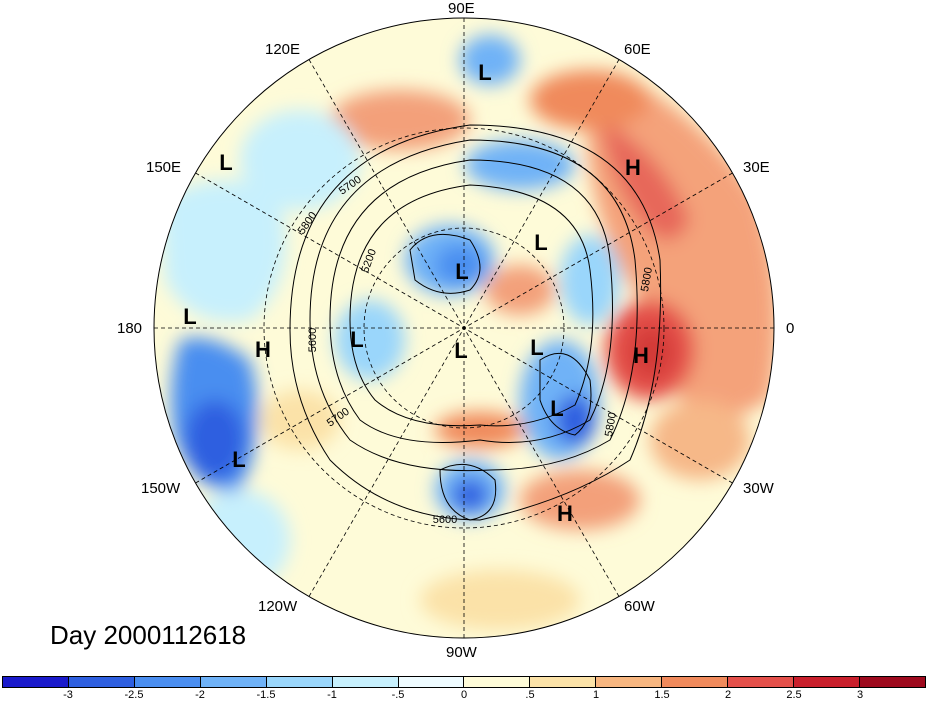 The width and height of the screenshot is (928, 702). Describe the element at coordinates (596, 695) in the screenshot. I see `colorbar-tick-label: 1` at that location.